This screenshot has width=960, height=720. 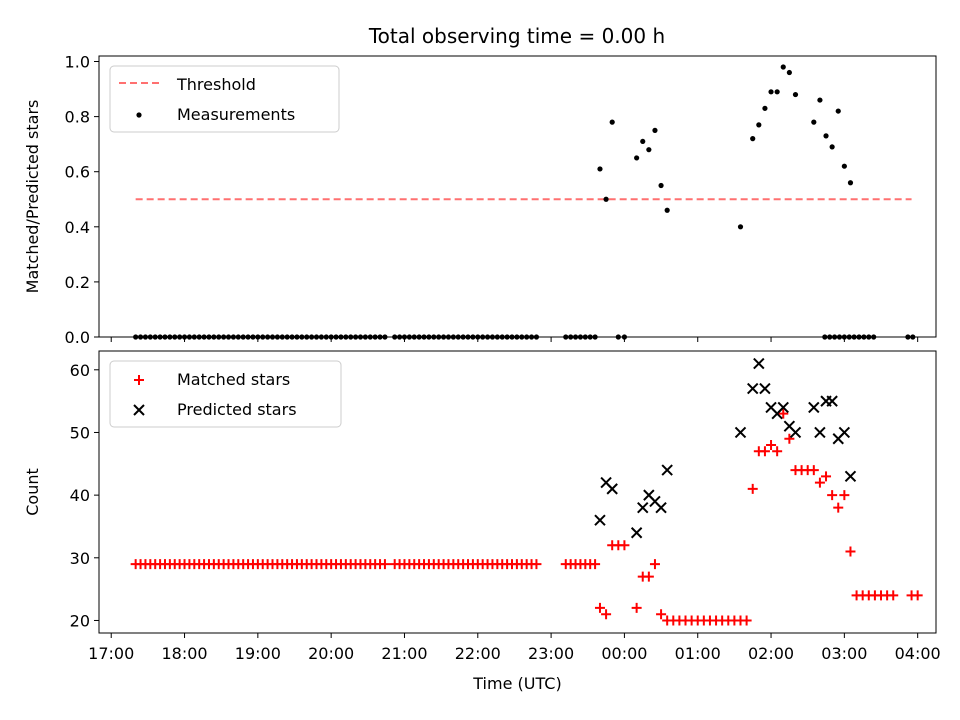 I want to click on legend-measurements-label: Measurements, so click(x=236, y=114).